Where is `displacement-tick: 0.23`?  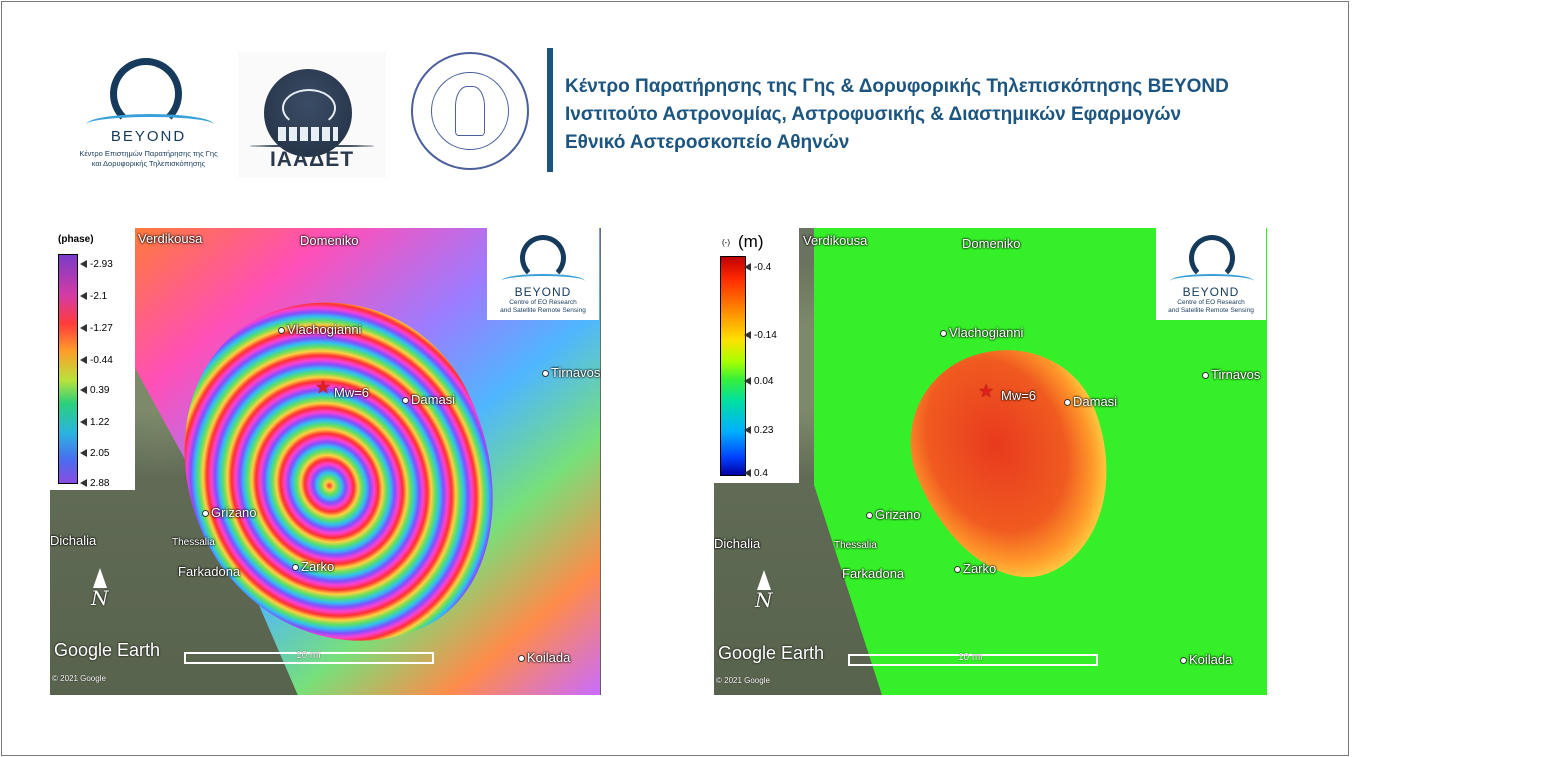 displacement-tick: 0.23 is located at coordinates (758, 430).